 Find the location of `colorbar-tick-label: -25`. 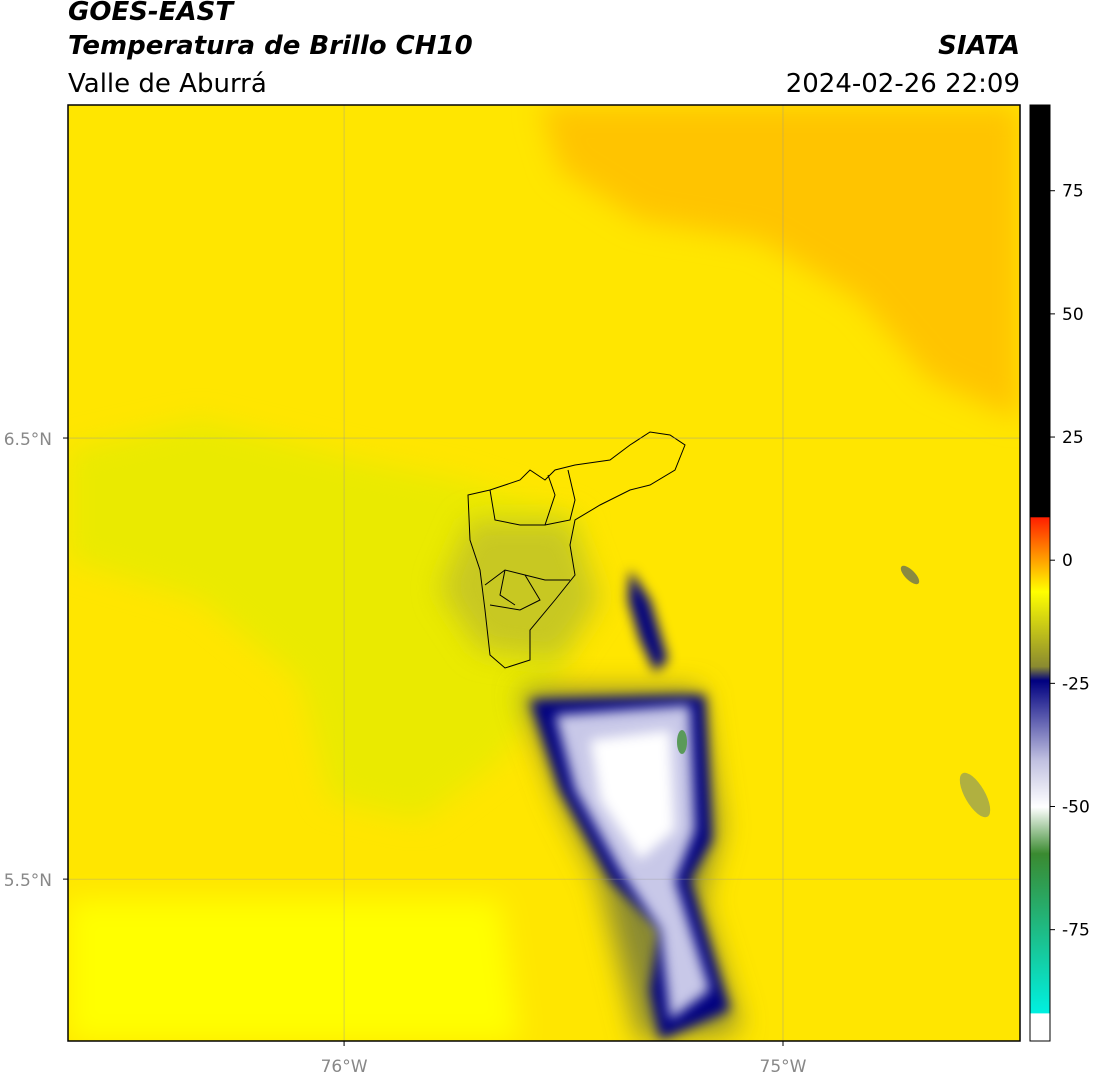

colorbar-tick-label: -25 is located at coordinates (1076, 684).